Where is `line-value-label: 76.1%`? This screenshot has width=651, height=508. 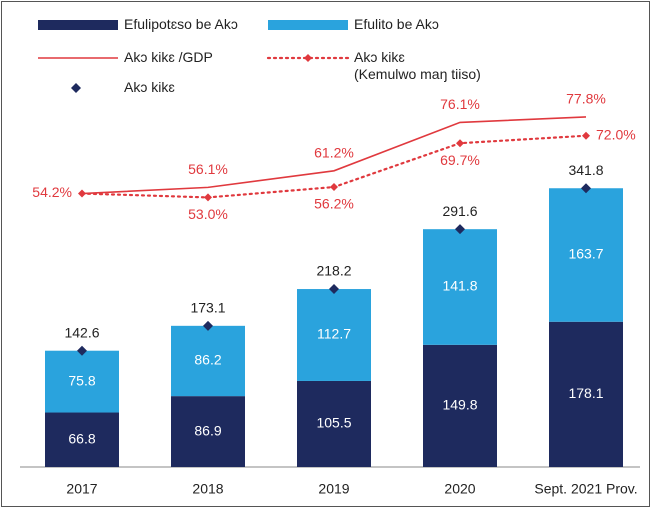 line-value-label: 76.1% is located at coordinates (460, 104).